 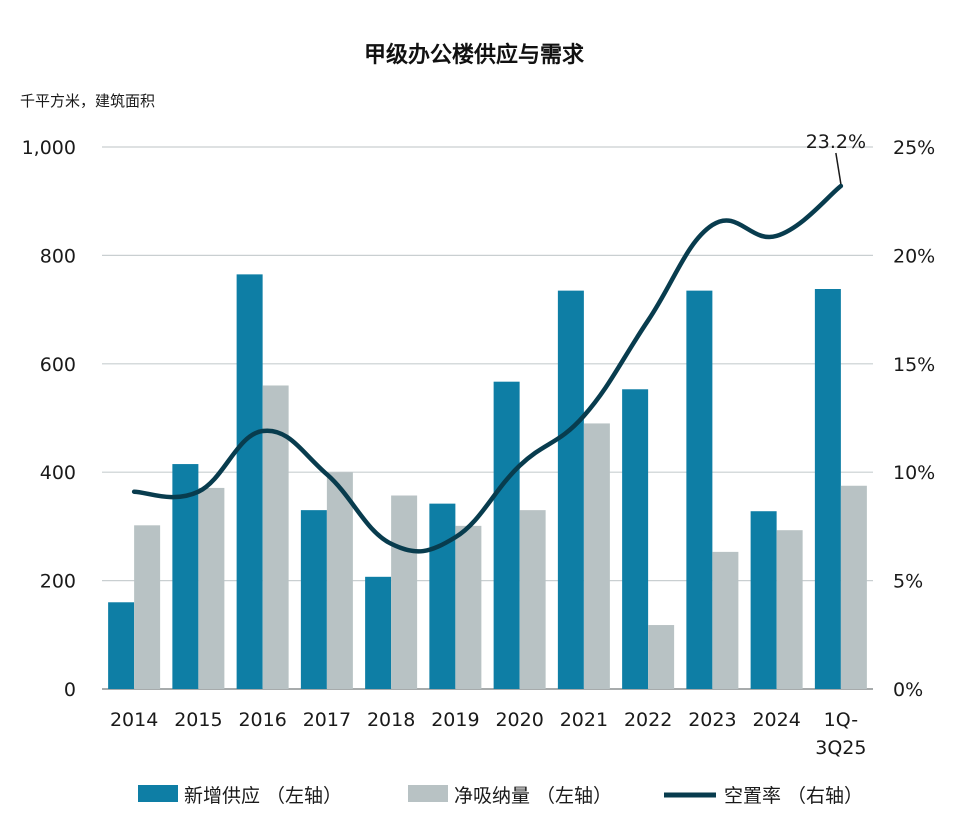 What do you see at coordinates (49, 148) in the screenshot?
I see `y-left-tick-label: 1,000` at bounding box center [49, 148].